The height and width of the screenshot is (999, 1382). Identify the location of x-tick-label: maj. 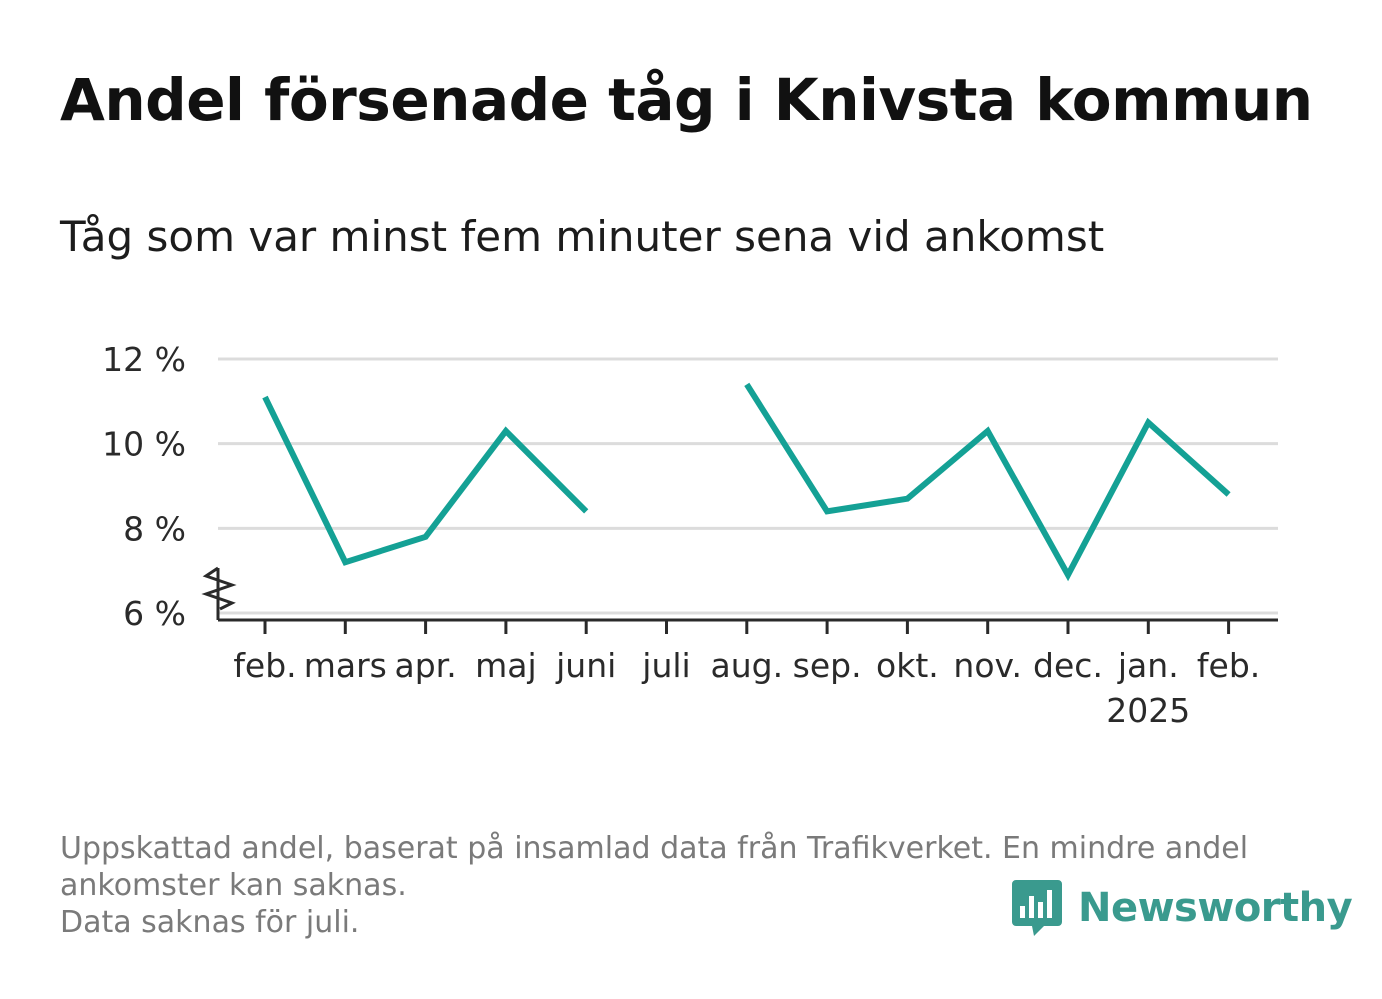
(506, 665).